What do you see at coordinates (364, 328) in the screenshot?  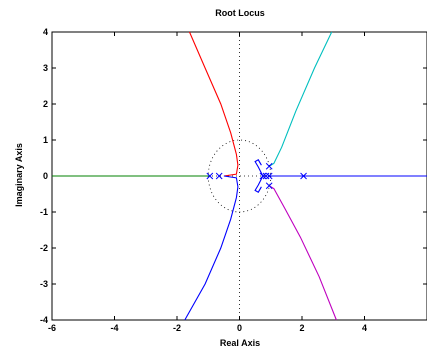 I see `x-tick-label: 4` at bounding box center [364, 328].